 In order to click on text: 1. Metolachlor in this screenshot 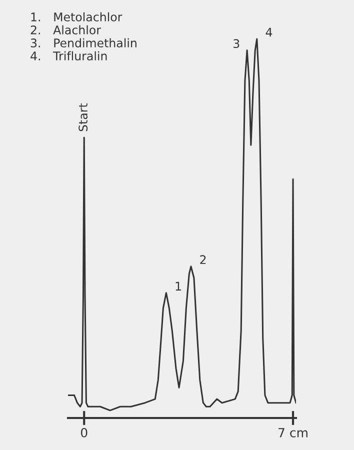, I will do `click(76, 17)`.